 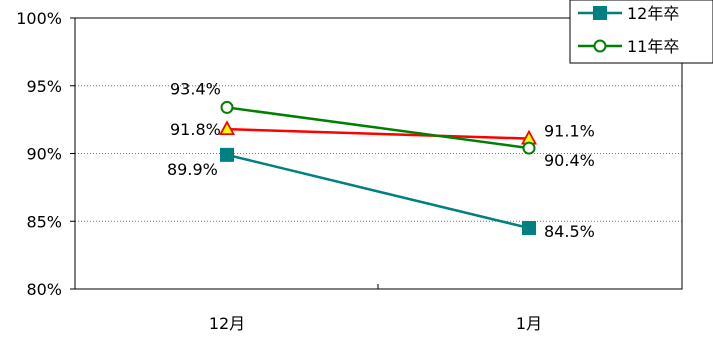 I want to click on legend: 12年卒 11年卒, so click(x=641, y=32).